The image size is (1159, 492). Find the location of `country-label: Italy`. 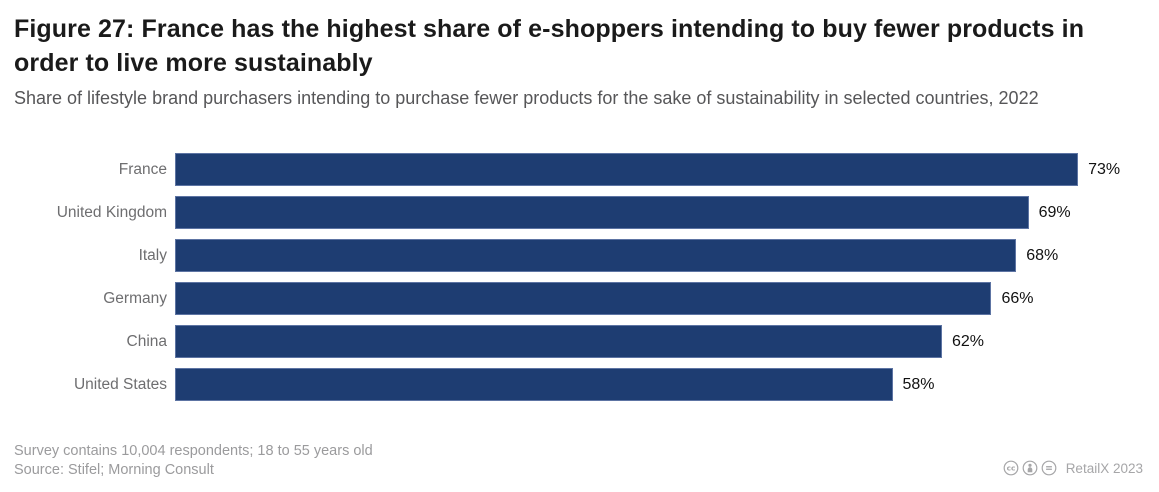

country-label: Italy is located at coordinates (152, 255).